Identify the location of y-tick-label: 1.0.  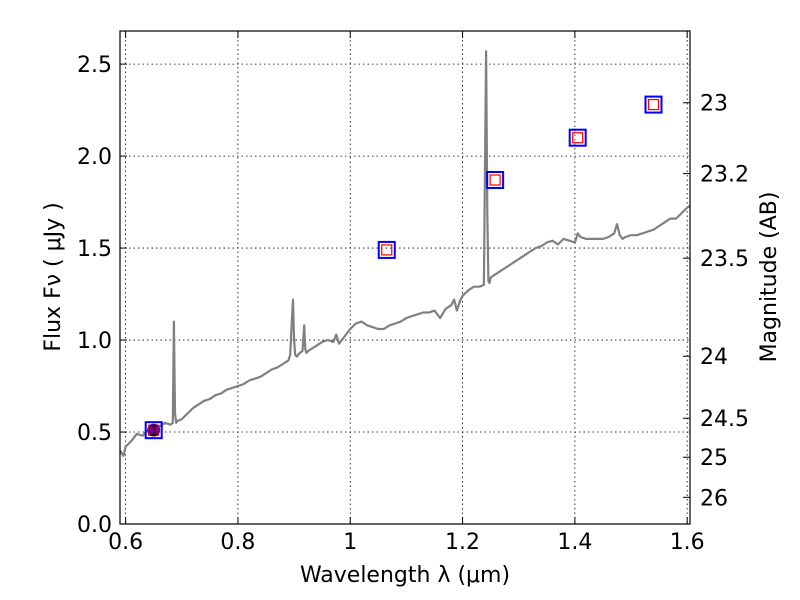
(94, 341).